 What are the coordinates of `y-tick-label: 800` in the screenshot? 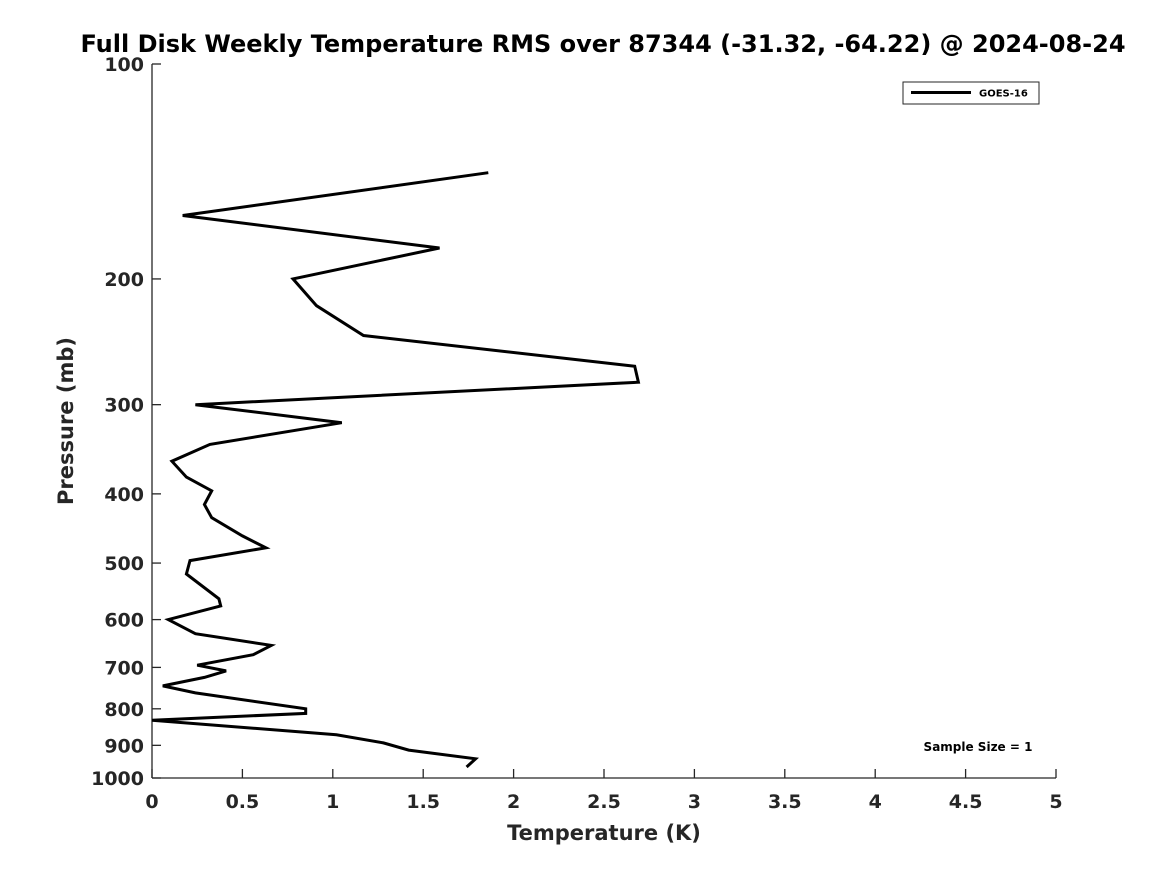 It's located at (124, 710).